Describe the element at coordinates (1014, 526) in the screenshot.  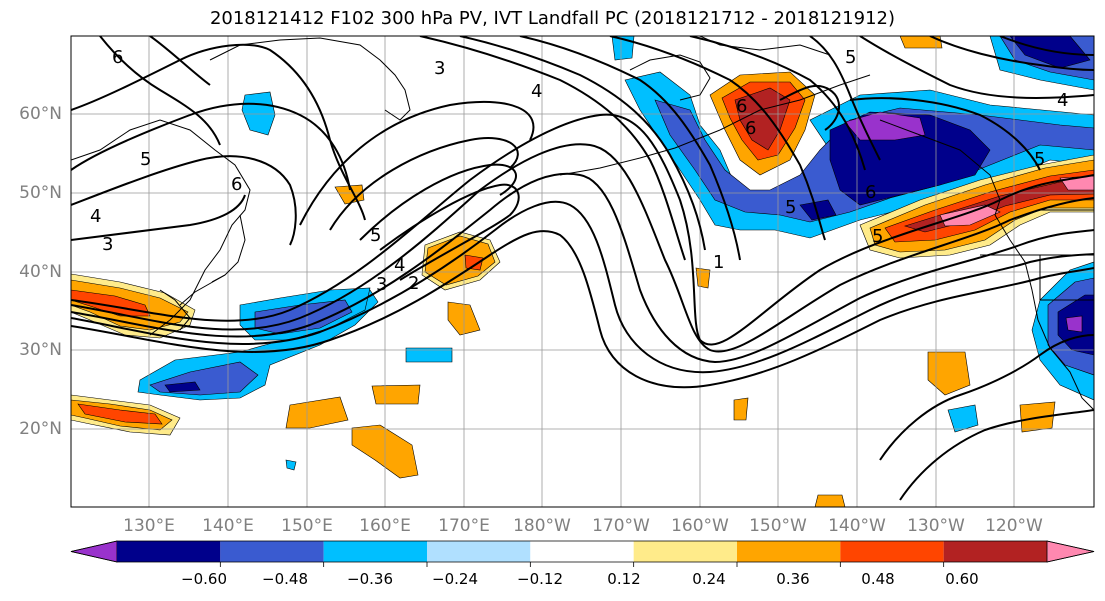
I see `lon-label: 120°W` at that location.